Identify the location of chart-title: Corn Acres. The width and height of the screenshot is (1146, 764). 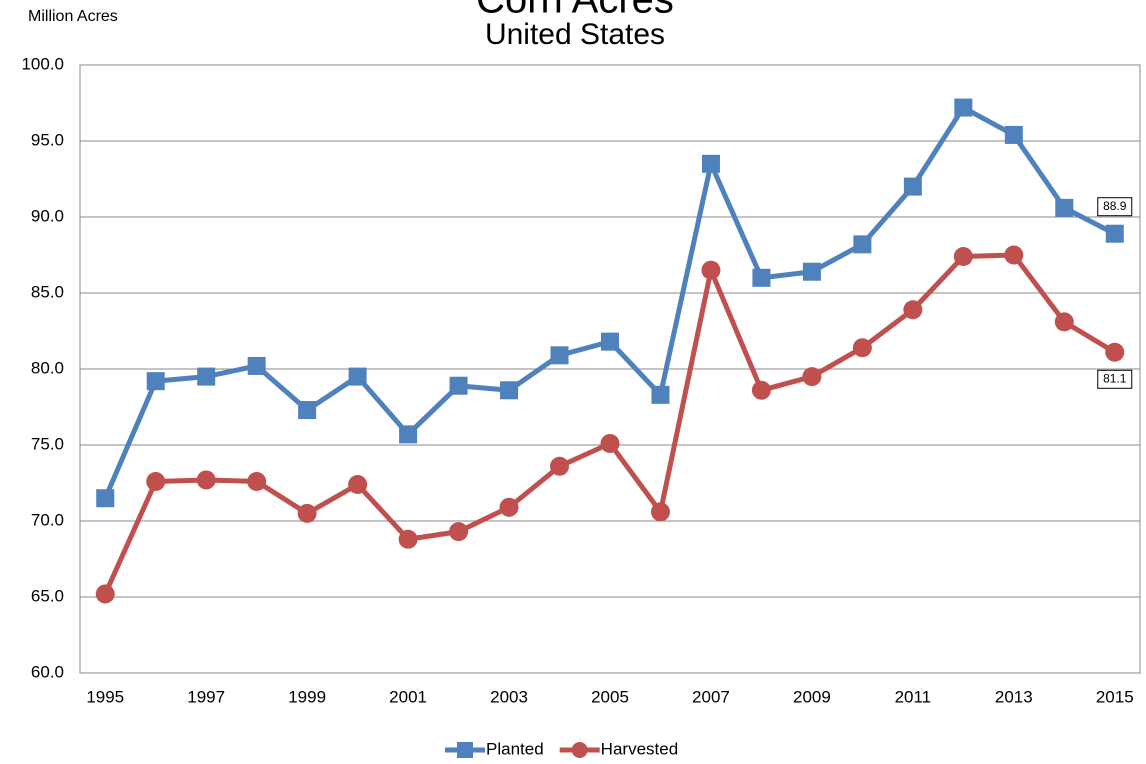
(575, 11).